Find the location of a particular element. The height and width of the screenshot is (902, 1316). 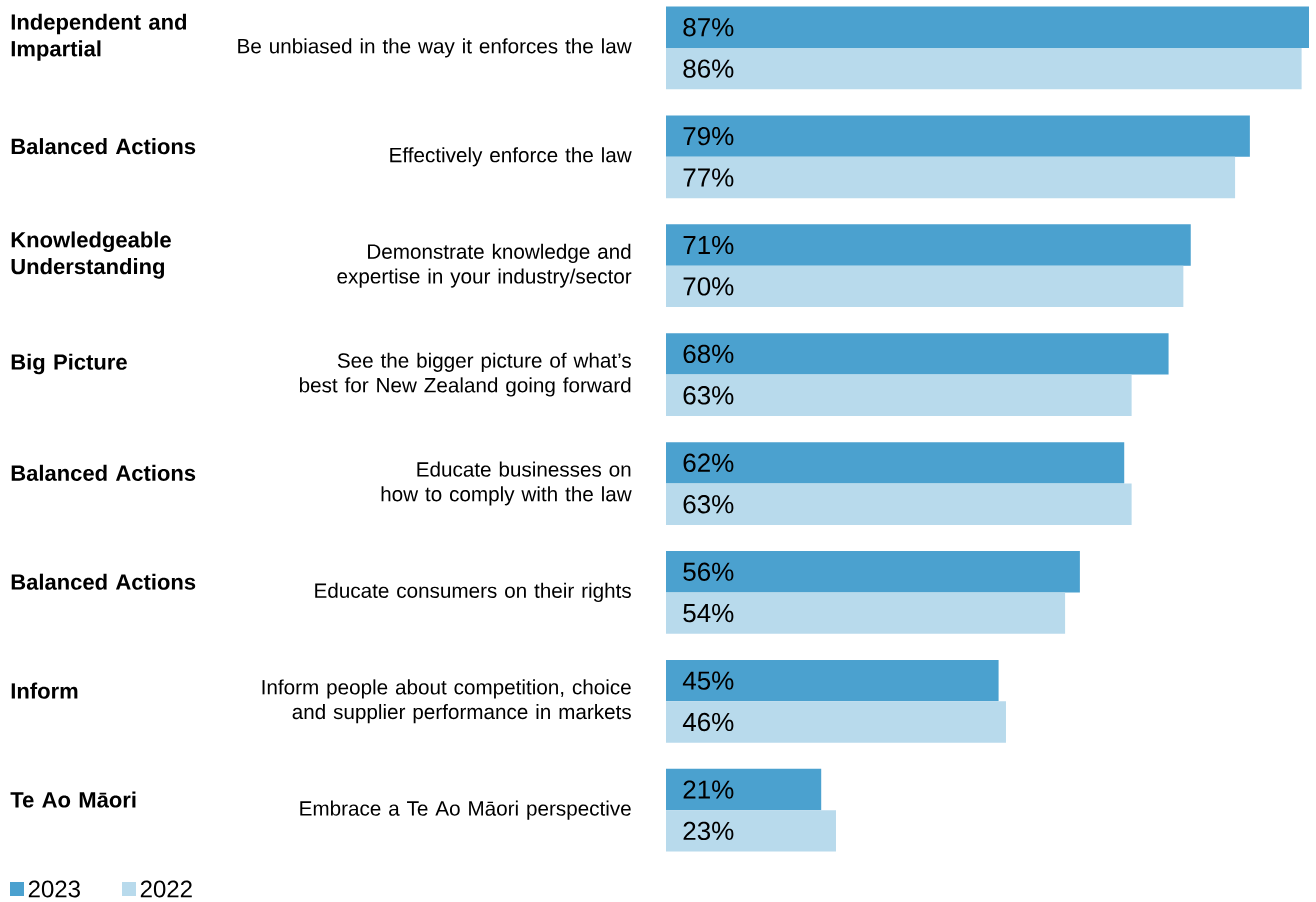

data-label: 62% is located at coordinates (708, 463).